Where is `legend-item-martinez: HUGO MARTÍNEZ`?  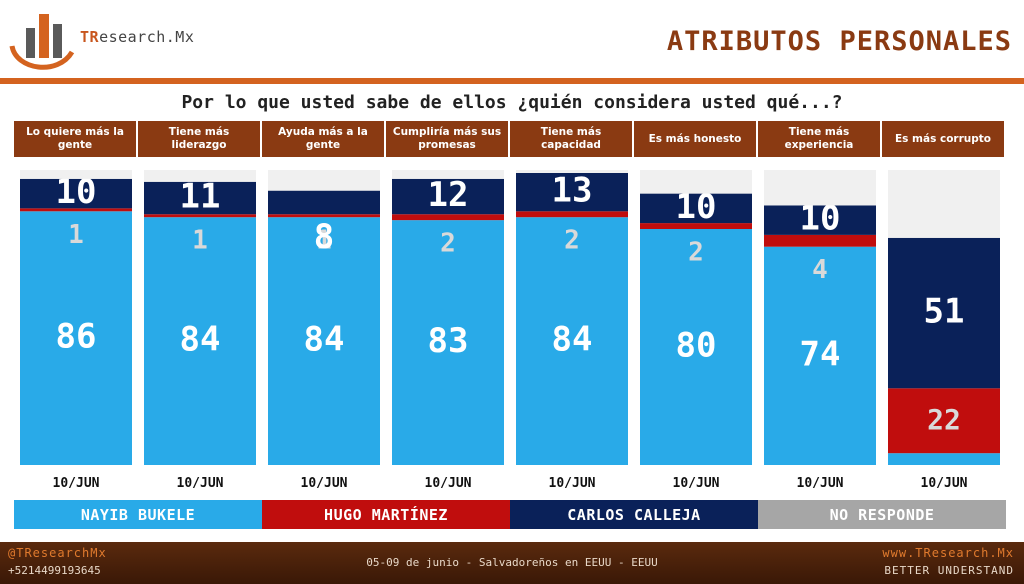
legend-item-martinez: HUGO MARTÍNEZ is located at coordinates (386, 514).